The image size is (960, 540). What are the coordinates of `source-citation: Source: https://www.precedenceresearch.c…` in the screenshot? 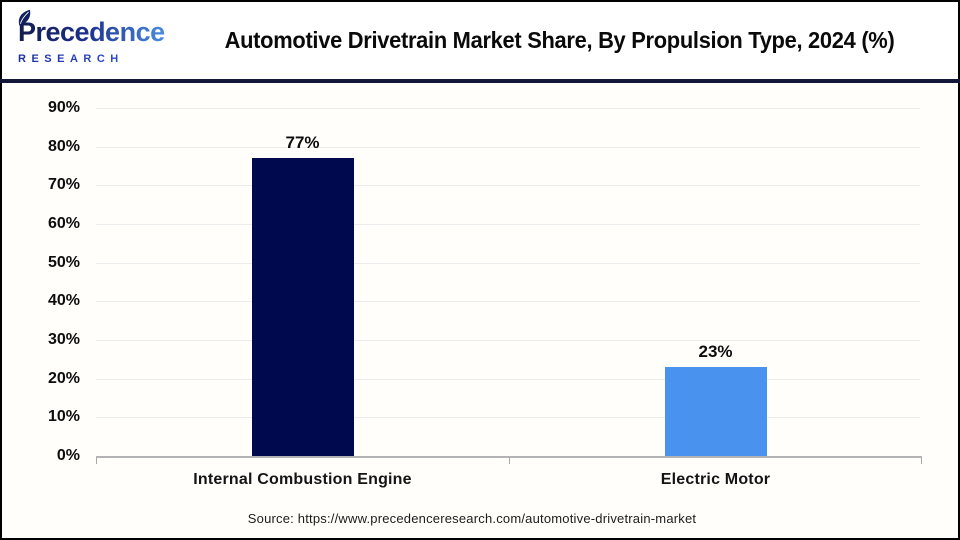 It's located at (472, 518).